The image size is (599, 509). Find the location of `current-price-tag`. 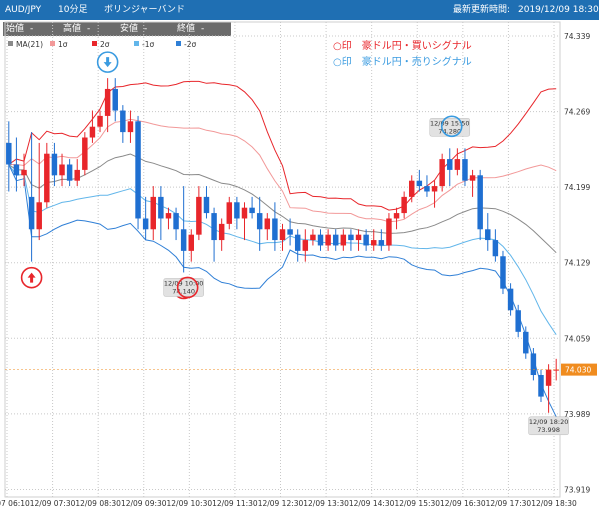

current-price-tag is located at coordinates (579, 369).